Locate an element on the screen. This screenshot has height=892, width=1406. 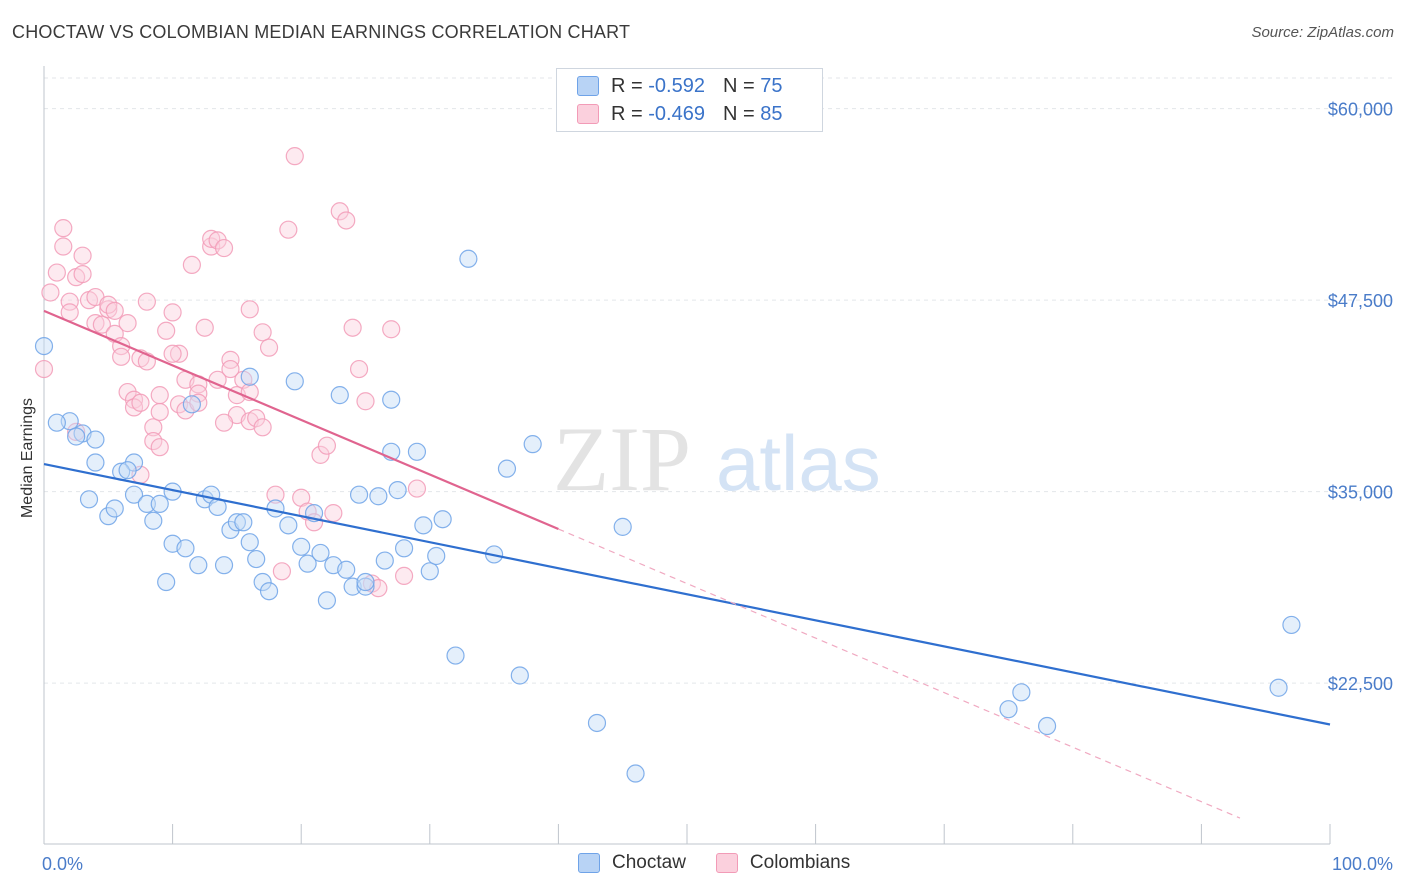
legend-r-value: -0.592 is located at coordinates (676, 85).